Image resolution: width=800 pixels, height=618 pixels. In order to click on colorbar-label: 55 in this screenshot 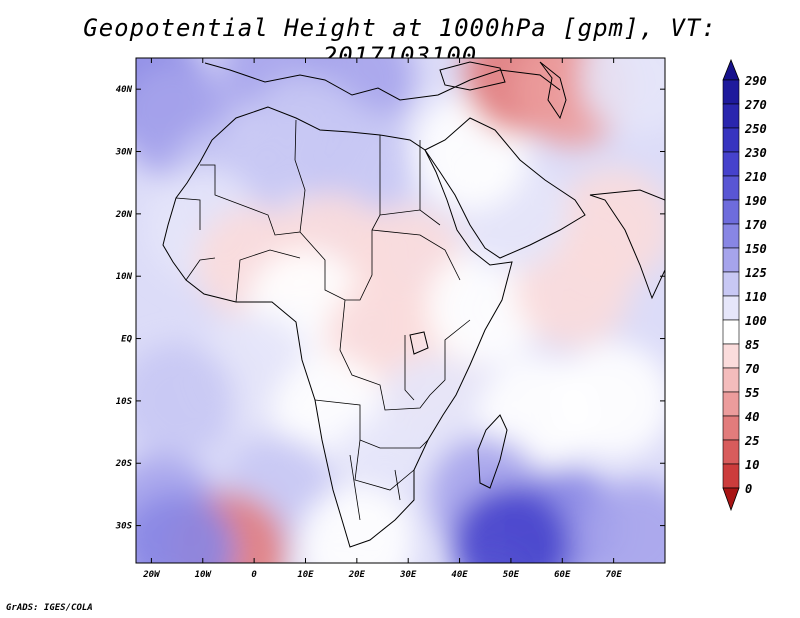, I will do `click(752, 393)`.